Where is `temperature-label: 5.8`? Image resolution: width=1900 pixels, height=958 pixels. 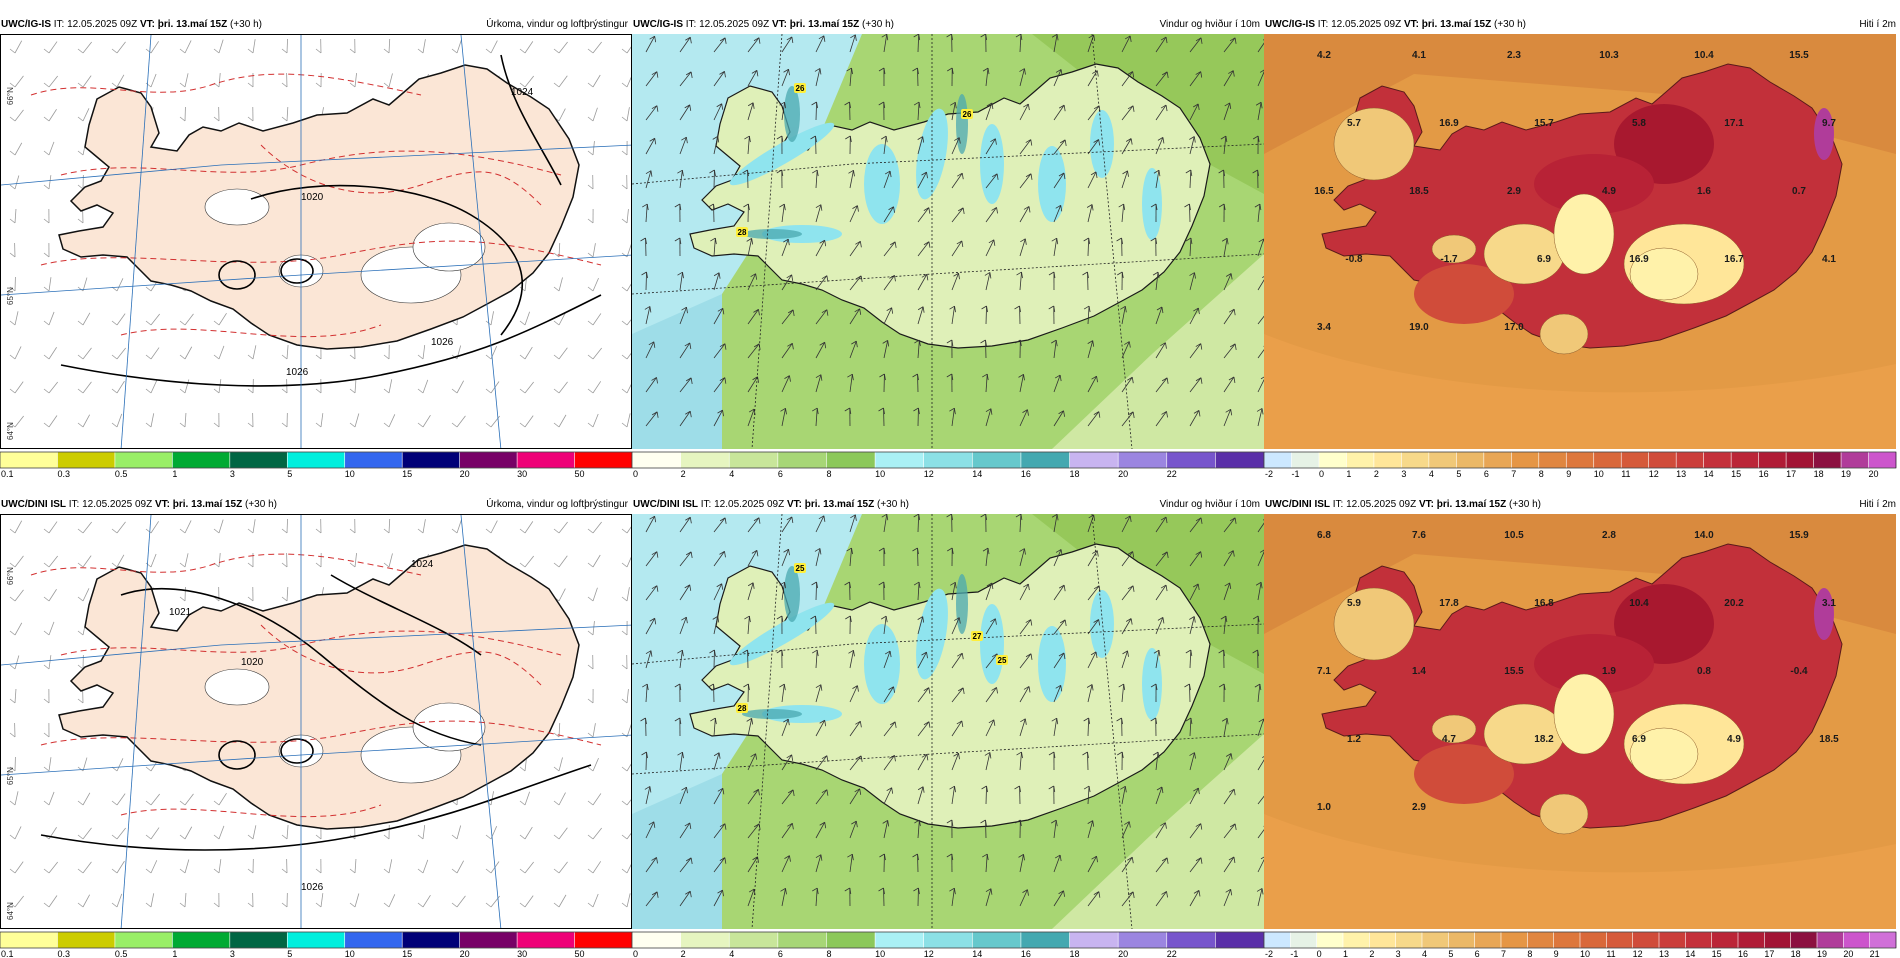
temperature-label: 5.8 is located at coordinates (1639, 123).